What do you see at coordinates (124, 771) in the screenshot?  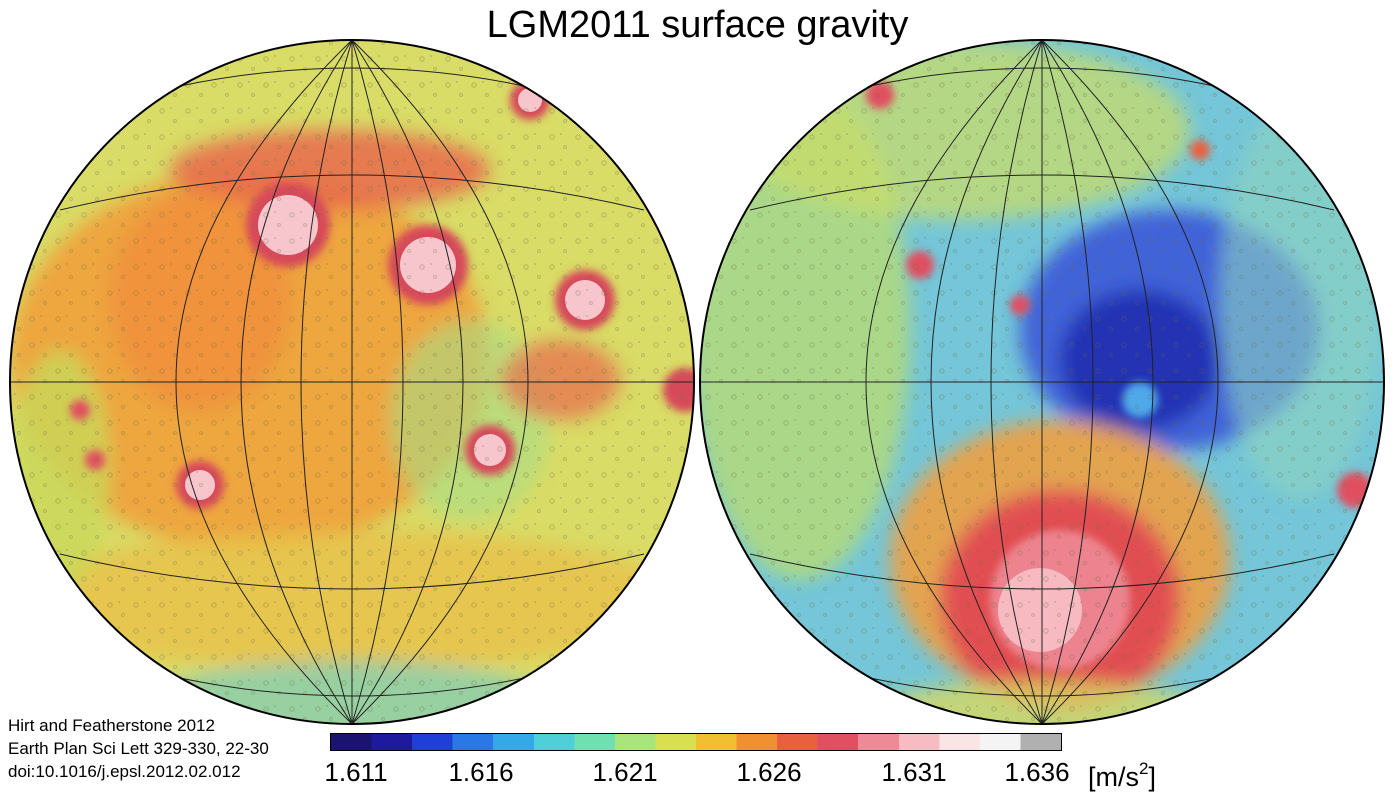 I see `citation-doi: doi:10.1016/j.epsl.2012.02.012` at bounding box center [124, 771].